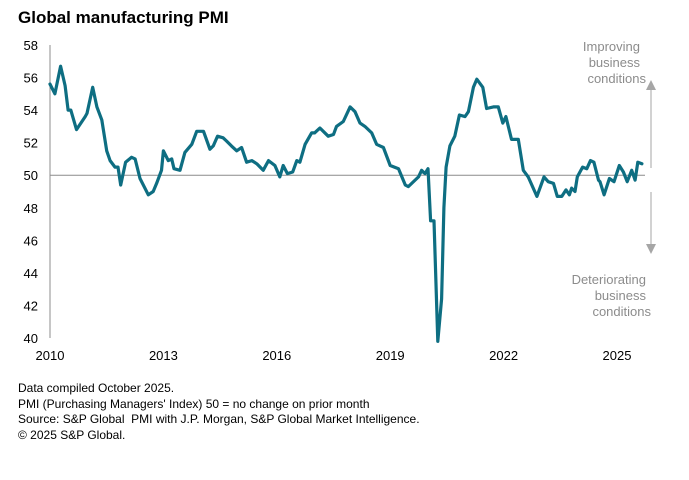 The image size is (689, 480). Describe the element at coordinates (31, 305) in the screenshot. I see `y-tick-label: 42` at that location.